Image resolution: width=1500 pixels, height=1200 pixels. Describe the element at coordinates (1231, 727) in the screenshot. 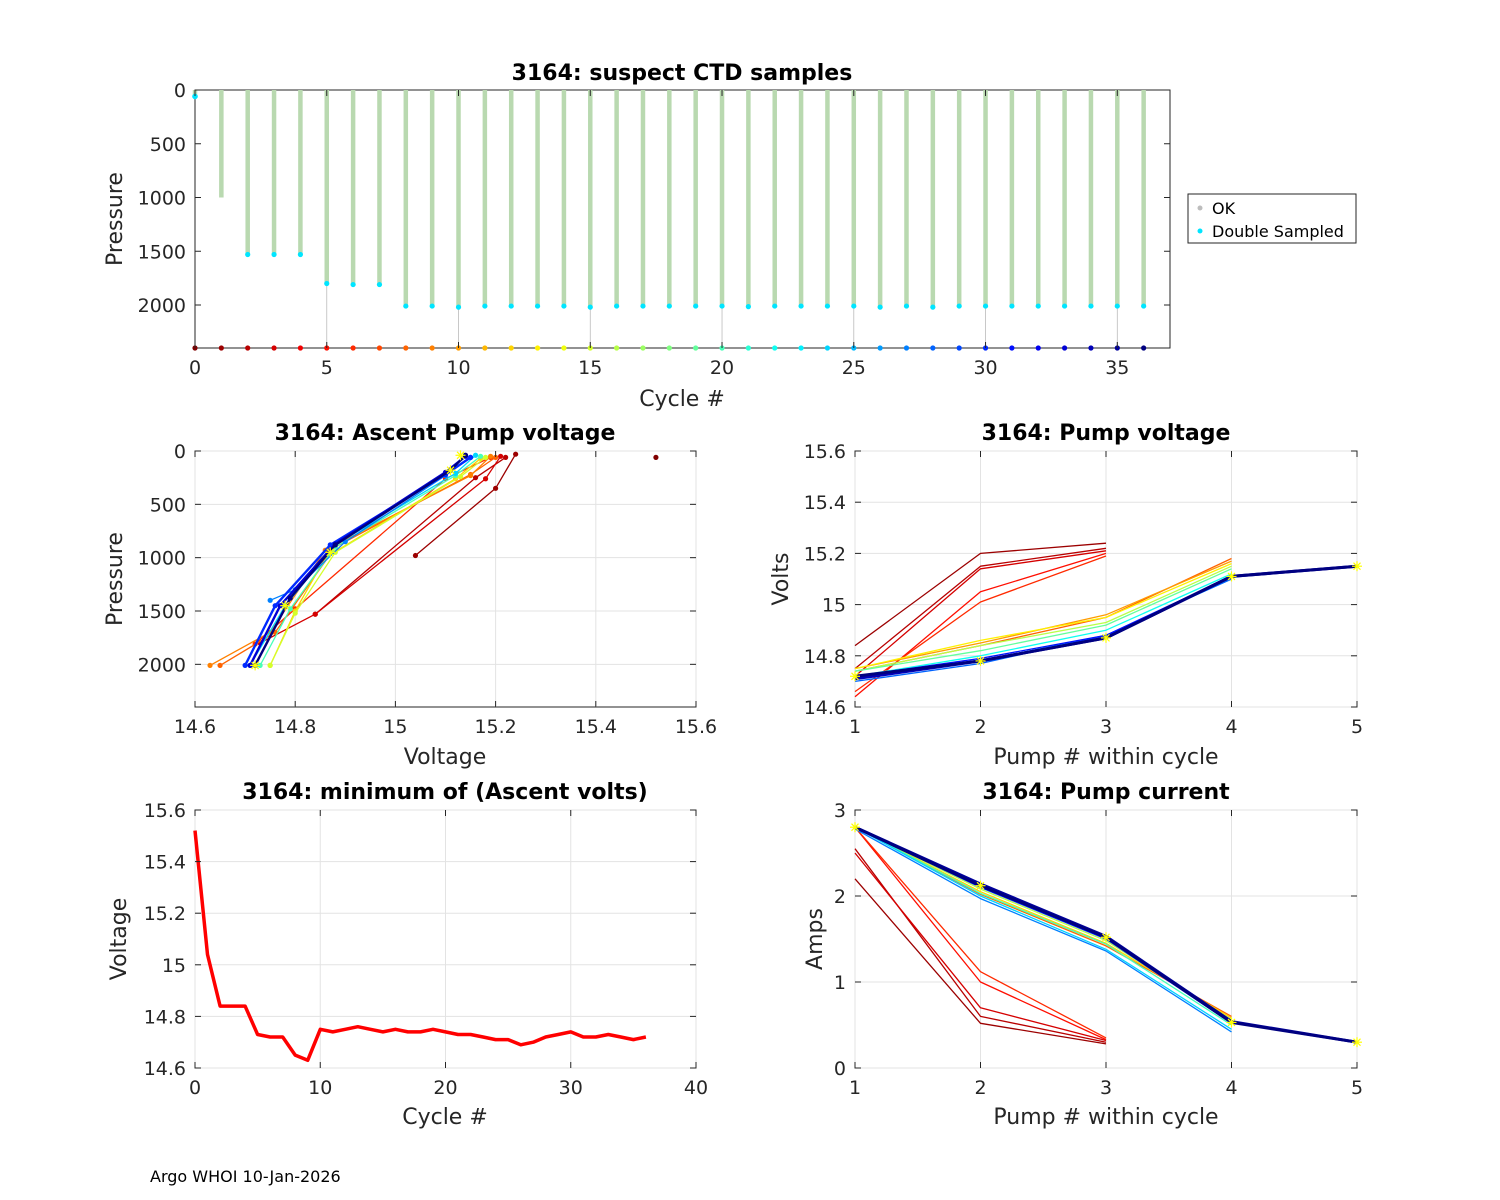

I see `x-tick-label: 4` at that location.